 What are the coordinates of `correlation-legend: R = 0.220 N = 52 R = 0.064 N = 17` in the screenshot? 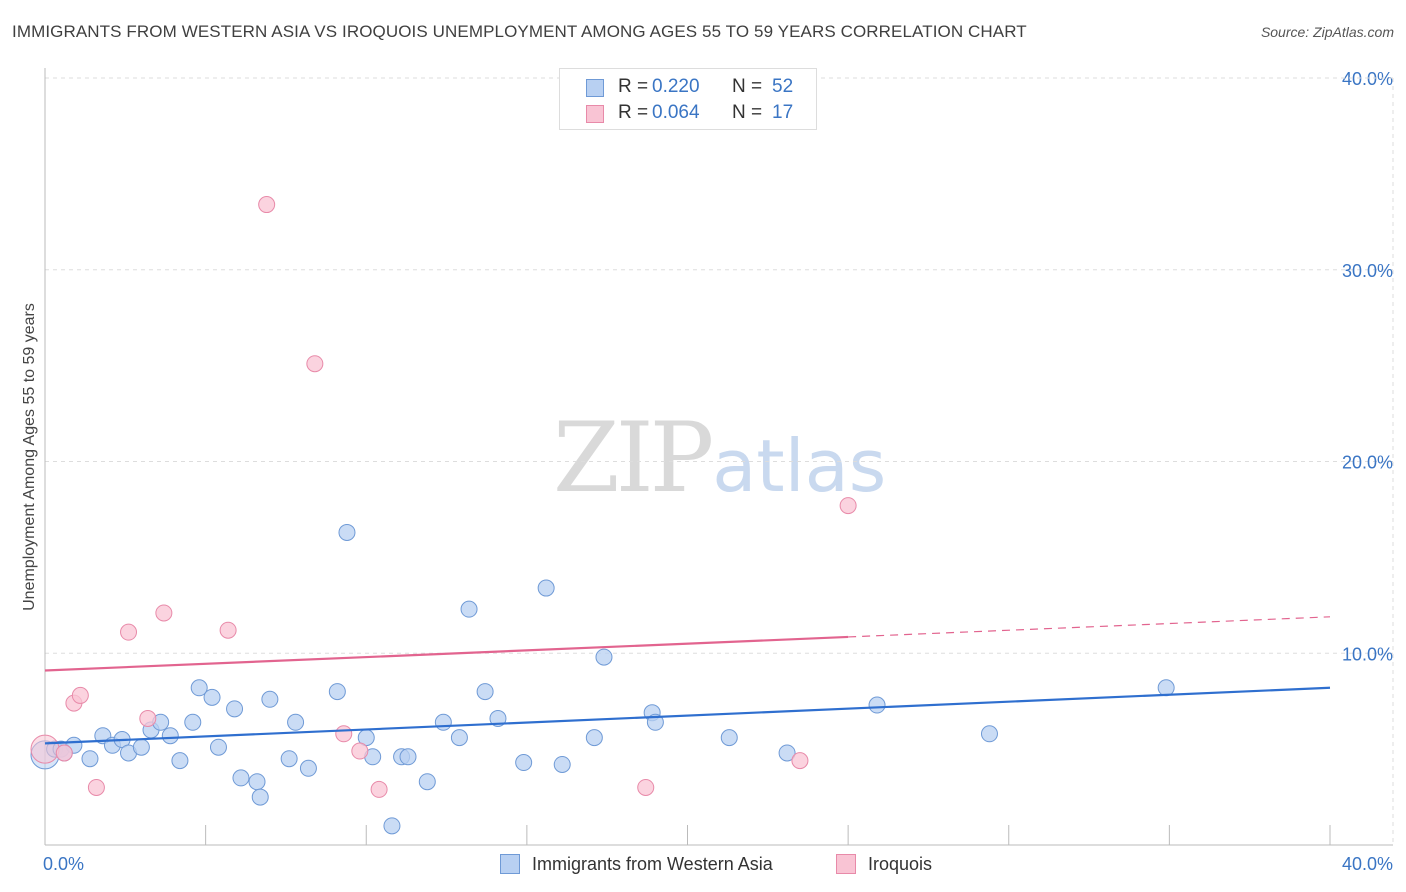 It's located at (688, 99).